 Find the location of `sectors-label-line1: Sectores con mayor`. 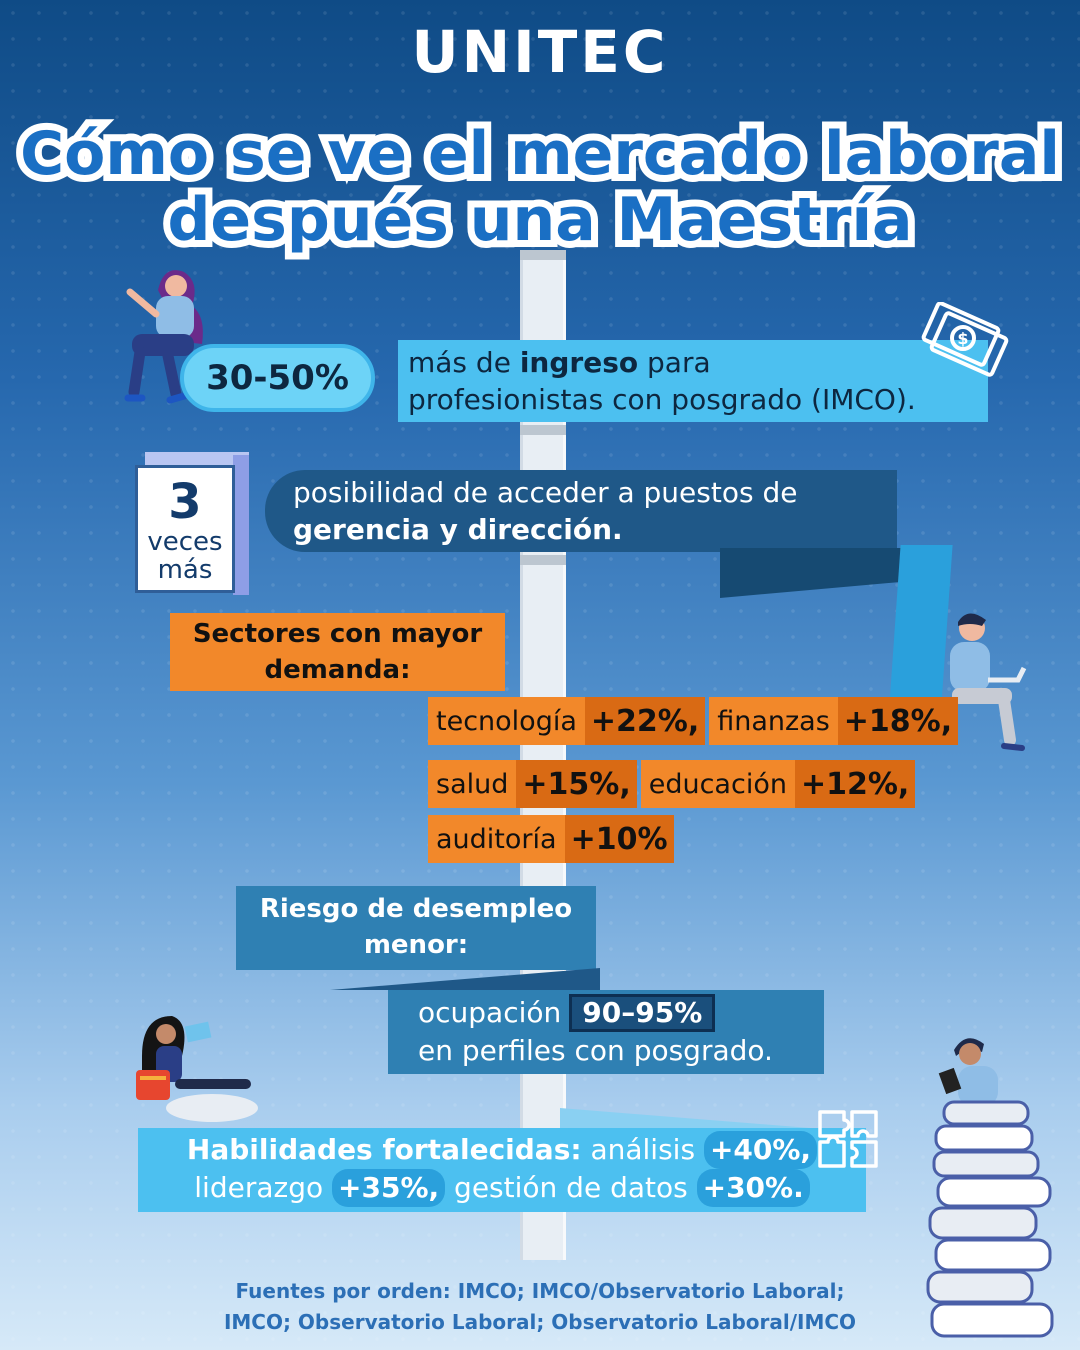

sectors-label-line1: Sectores con mayor is located at coordinates (337, 634).